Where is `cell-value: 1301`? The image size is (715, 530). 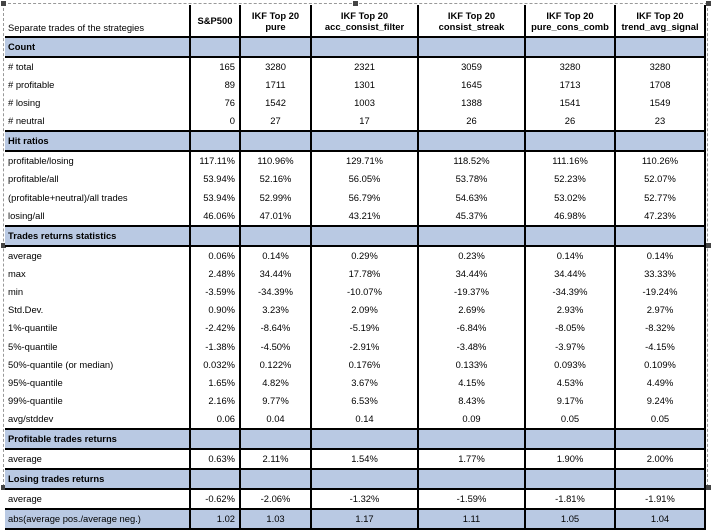
cell-value: 1301 is located at coordinates (364, 85).